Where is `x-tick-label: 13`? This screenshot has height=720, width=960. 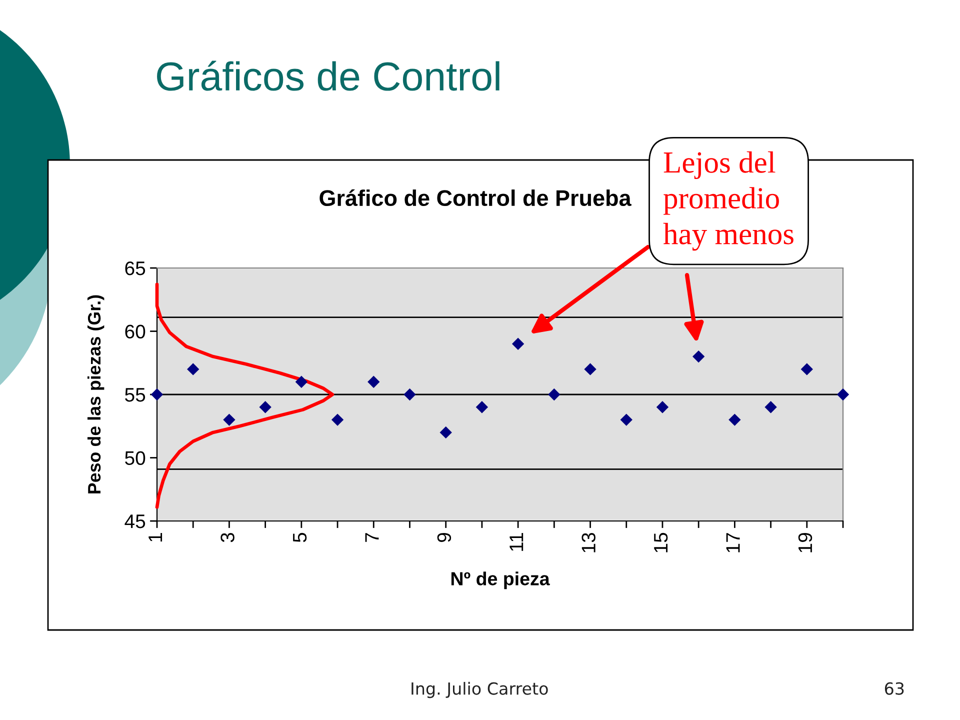
x-tick-label: 13 is located at coordinates (589, 542).